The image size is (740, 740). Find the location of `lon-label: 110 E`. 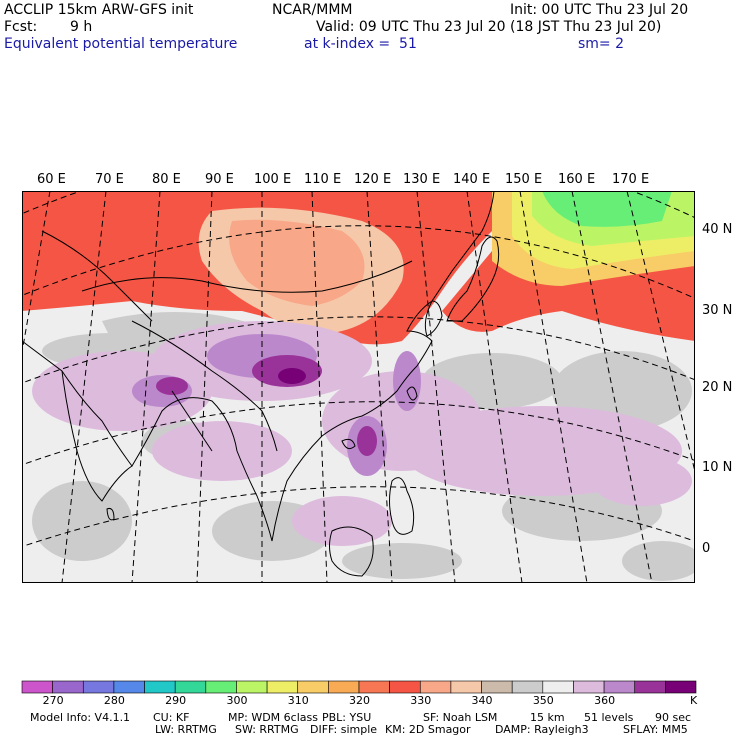

lon-label: 110 E is located at coordinates (323, 179).